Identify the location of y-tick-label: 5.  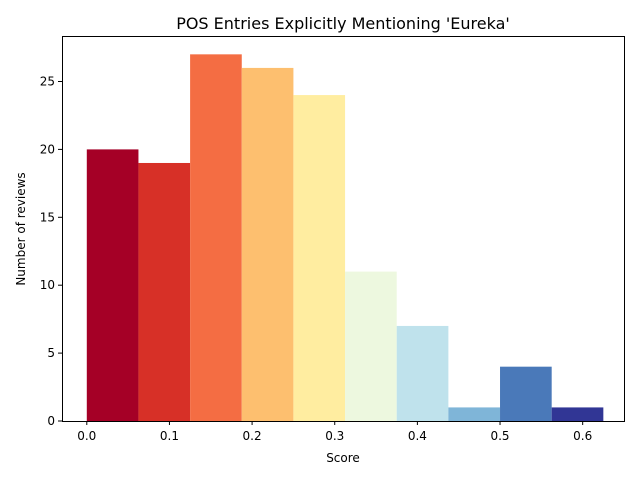
(51, 353).